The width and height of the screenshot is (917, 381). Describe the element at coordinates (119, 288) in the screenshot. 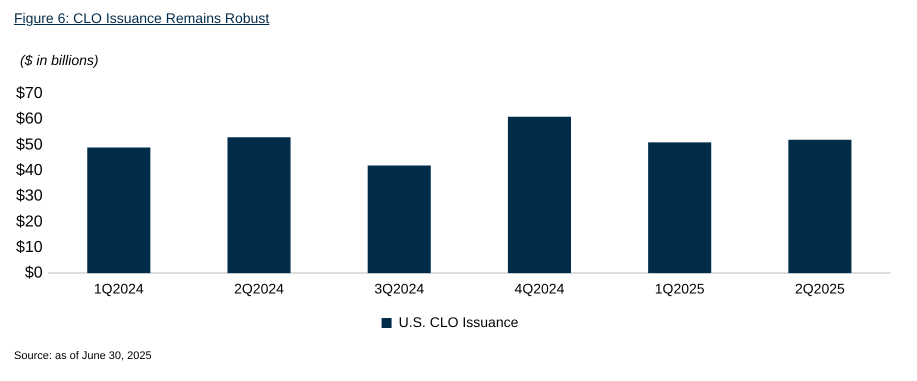

I see `x-tick-label: 1Q2024` at that location.